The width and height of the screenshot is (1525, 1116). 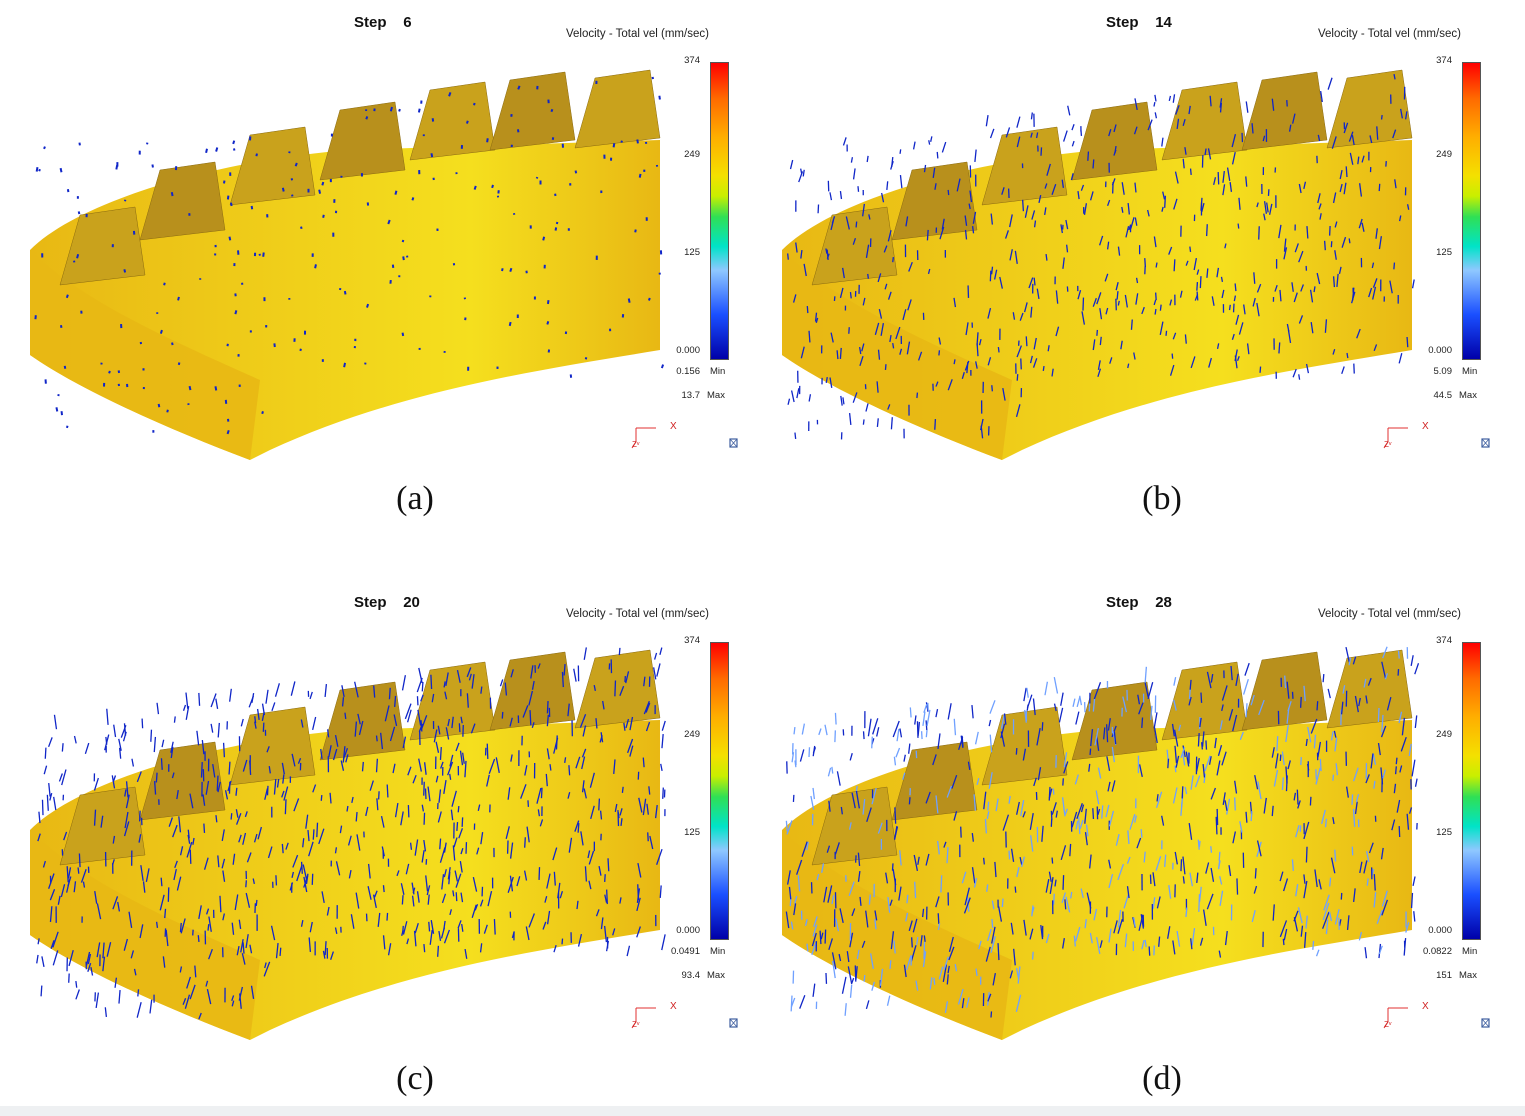 What do you see at coordinates (1444, 832) in the screenshot?
I see `legend-tick: 125` at bounding box center [1444, 832].